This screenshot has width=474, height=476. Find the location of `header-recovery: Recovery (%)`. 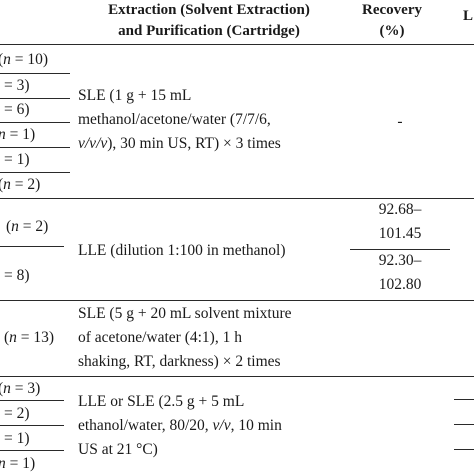

header-recovery: Recovery (%) is located at coordinates (392, 21).